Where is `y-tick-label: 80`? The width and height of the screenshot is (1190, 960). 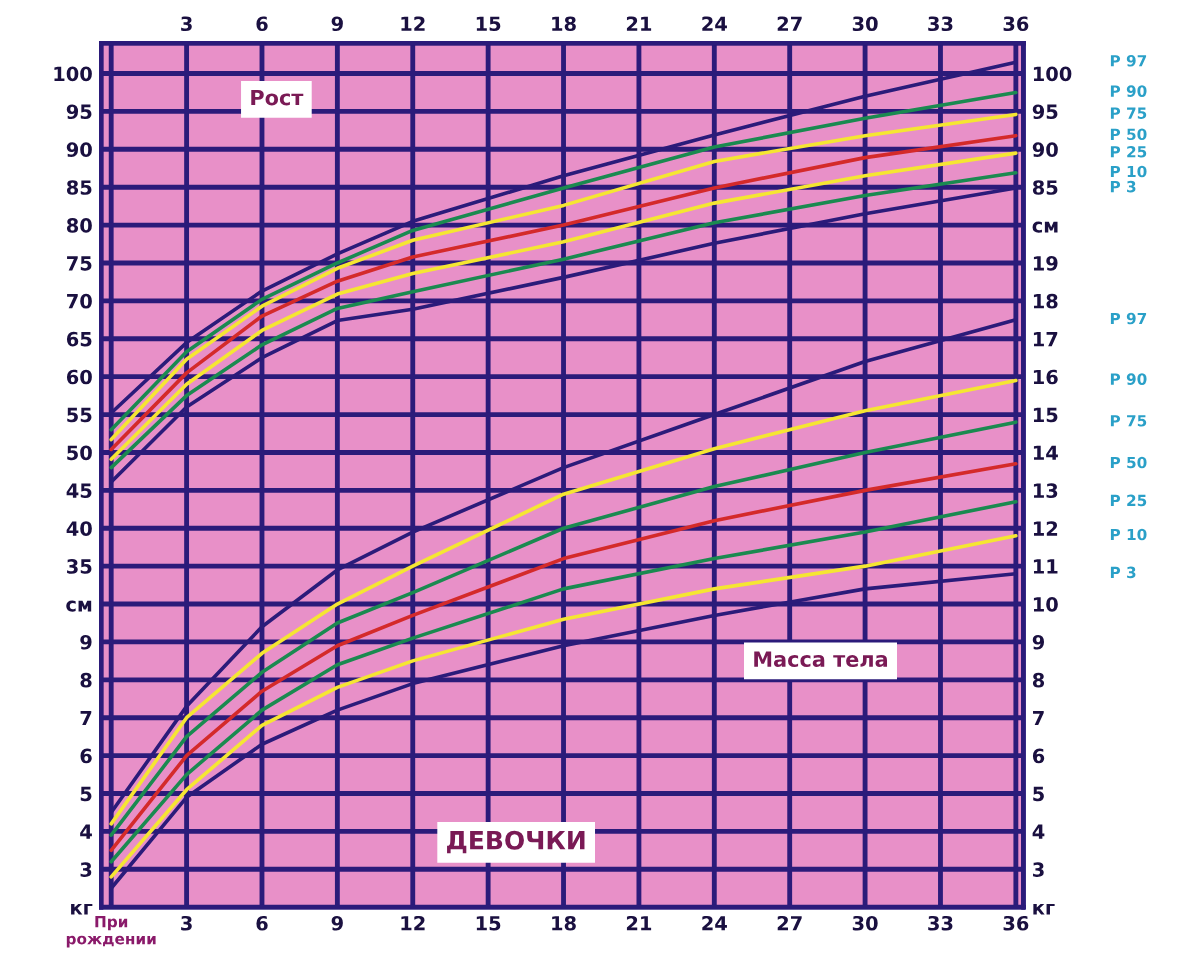
y-tick-label: 80 is located at coordinates (79, 225).